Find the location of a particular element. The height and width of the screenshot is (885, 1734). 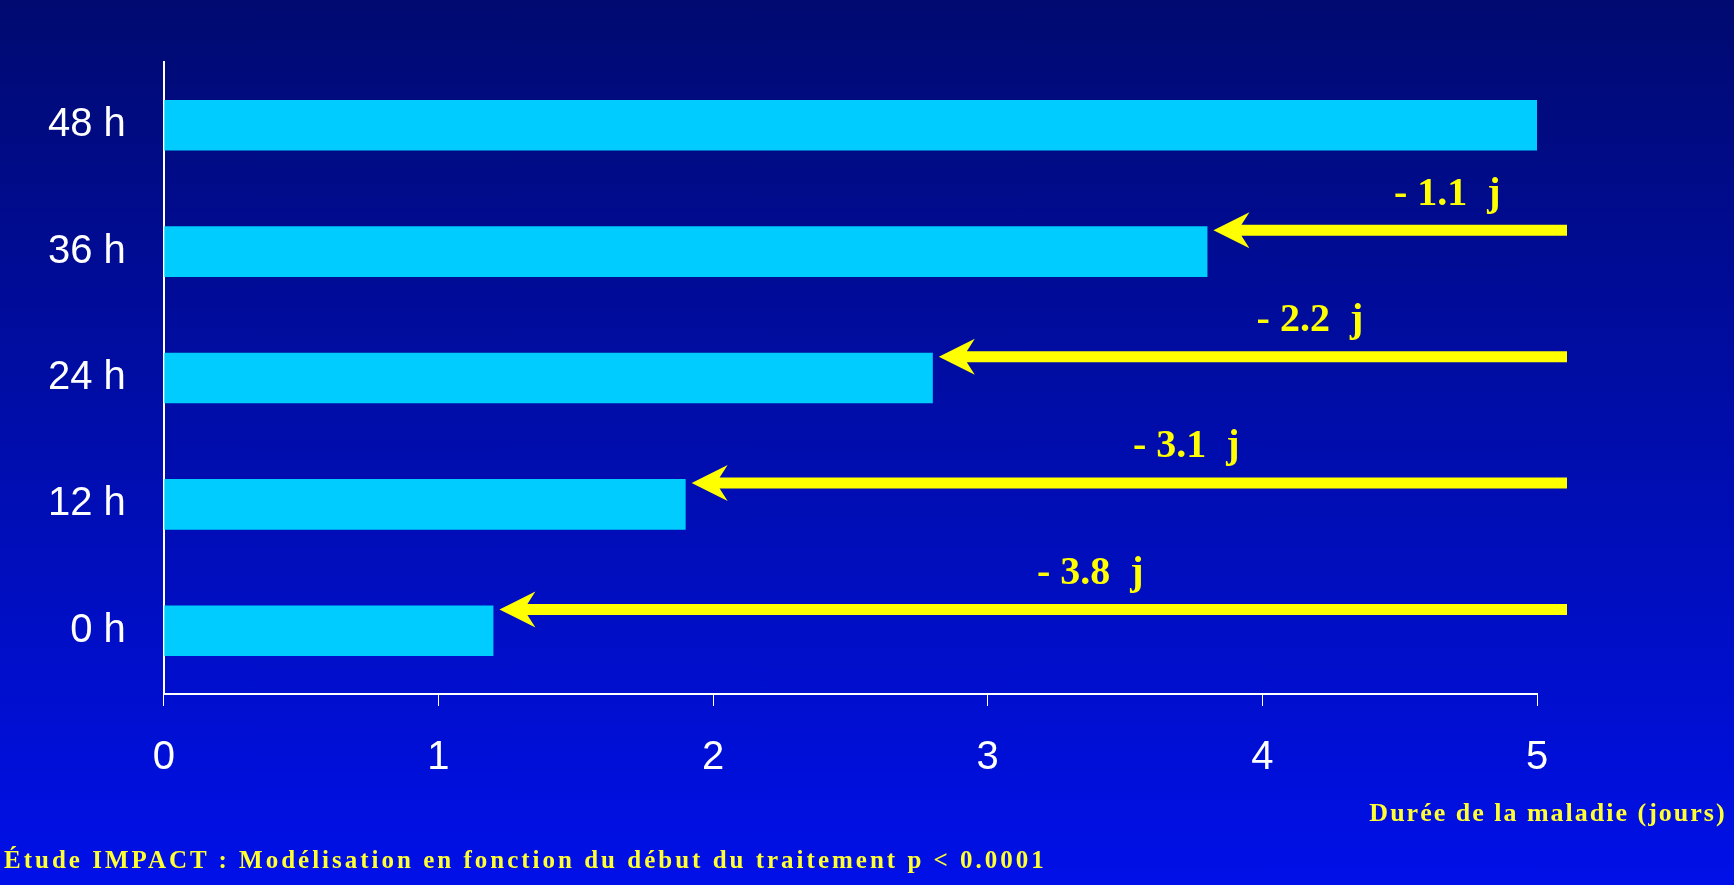

text: Étude IMPACT : Modélisation en fonction du début du traitement p < 0.0001 is located at coordinates (525, 860).